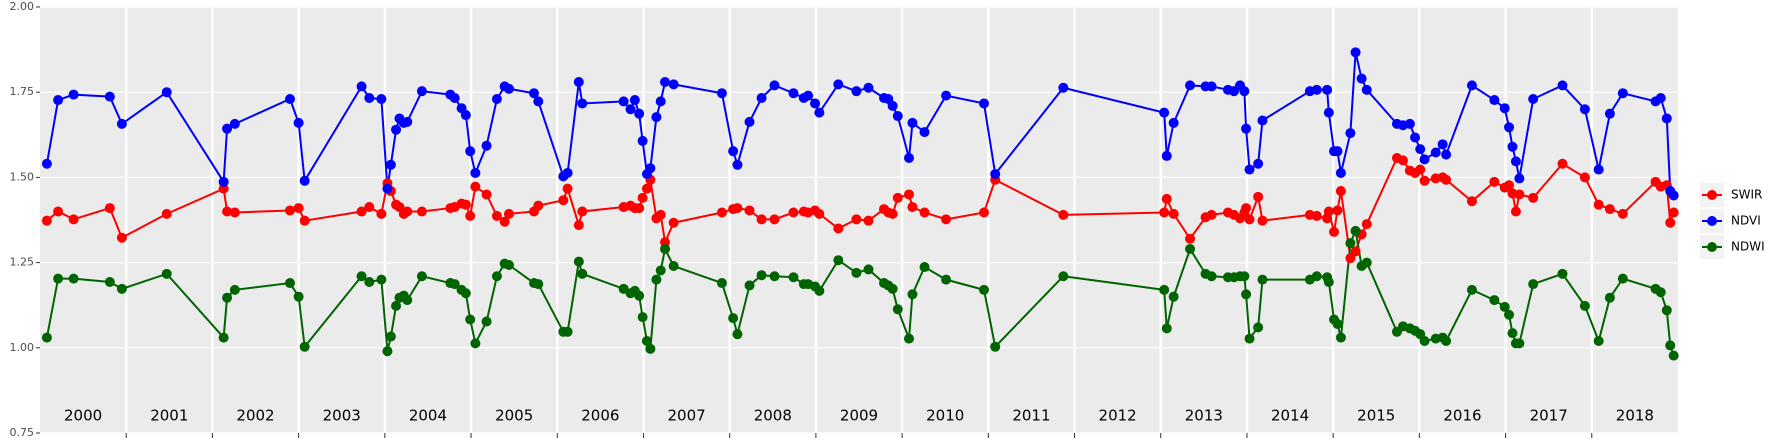 The image size is (1773, 442). What do you see at coordinates (1746, 195) in the screenshot?
I see `legend-label: SWIR` at bounding box center [1746, 195].